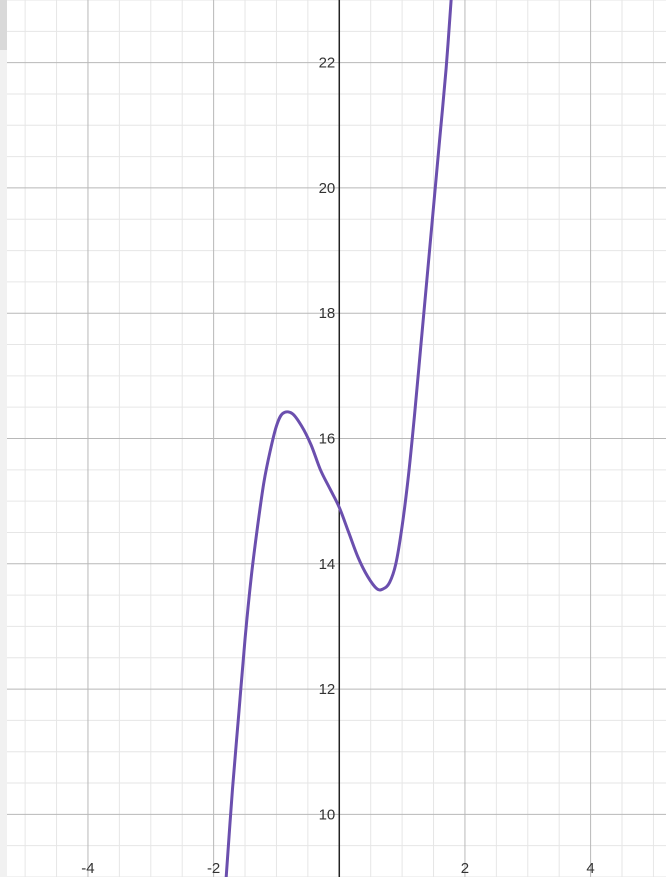 Image resolution: width=666 pixels, height=877 pixels. What do you see at coordinates (327, 564) in the screenshot?
I see `y-tick-label: 14` at bounding box center [327, 564].